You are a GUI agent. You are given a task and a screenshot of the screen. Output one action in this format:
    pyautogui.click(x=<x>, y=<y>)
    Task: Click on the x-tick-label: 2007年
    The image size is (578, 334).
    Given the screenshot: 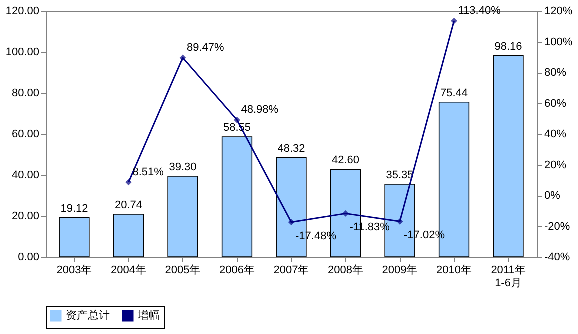 What is the action you would take?
    pyautogui.click(x=292, y=270)
    